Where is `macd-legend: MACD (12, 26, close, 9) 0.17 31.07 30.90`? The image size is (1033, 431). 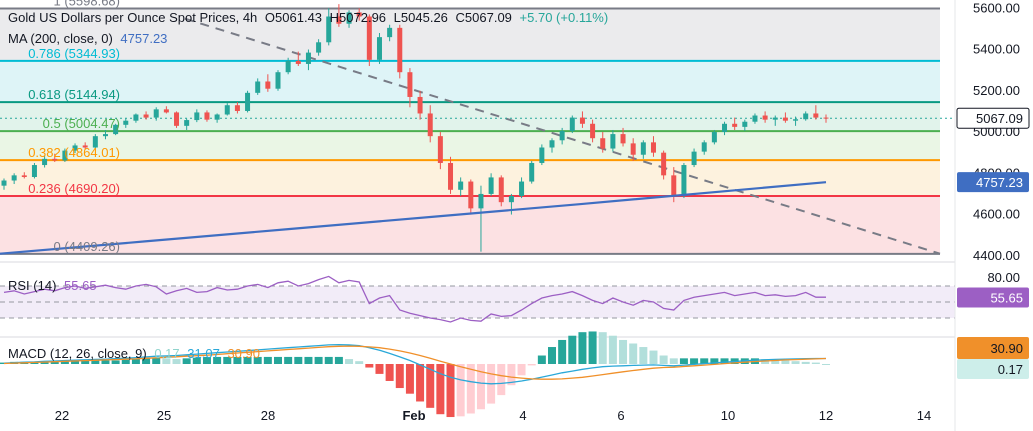 macd-legend: MACD (12, 26, close, 9) 0.17 31.07 30.90 is located at coordinates (136, 353).